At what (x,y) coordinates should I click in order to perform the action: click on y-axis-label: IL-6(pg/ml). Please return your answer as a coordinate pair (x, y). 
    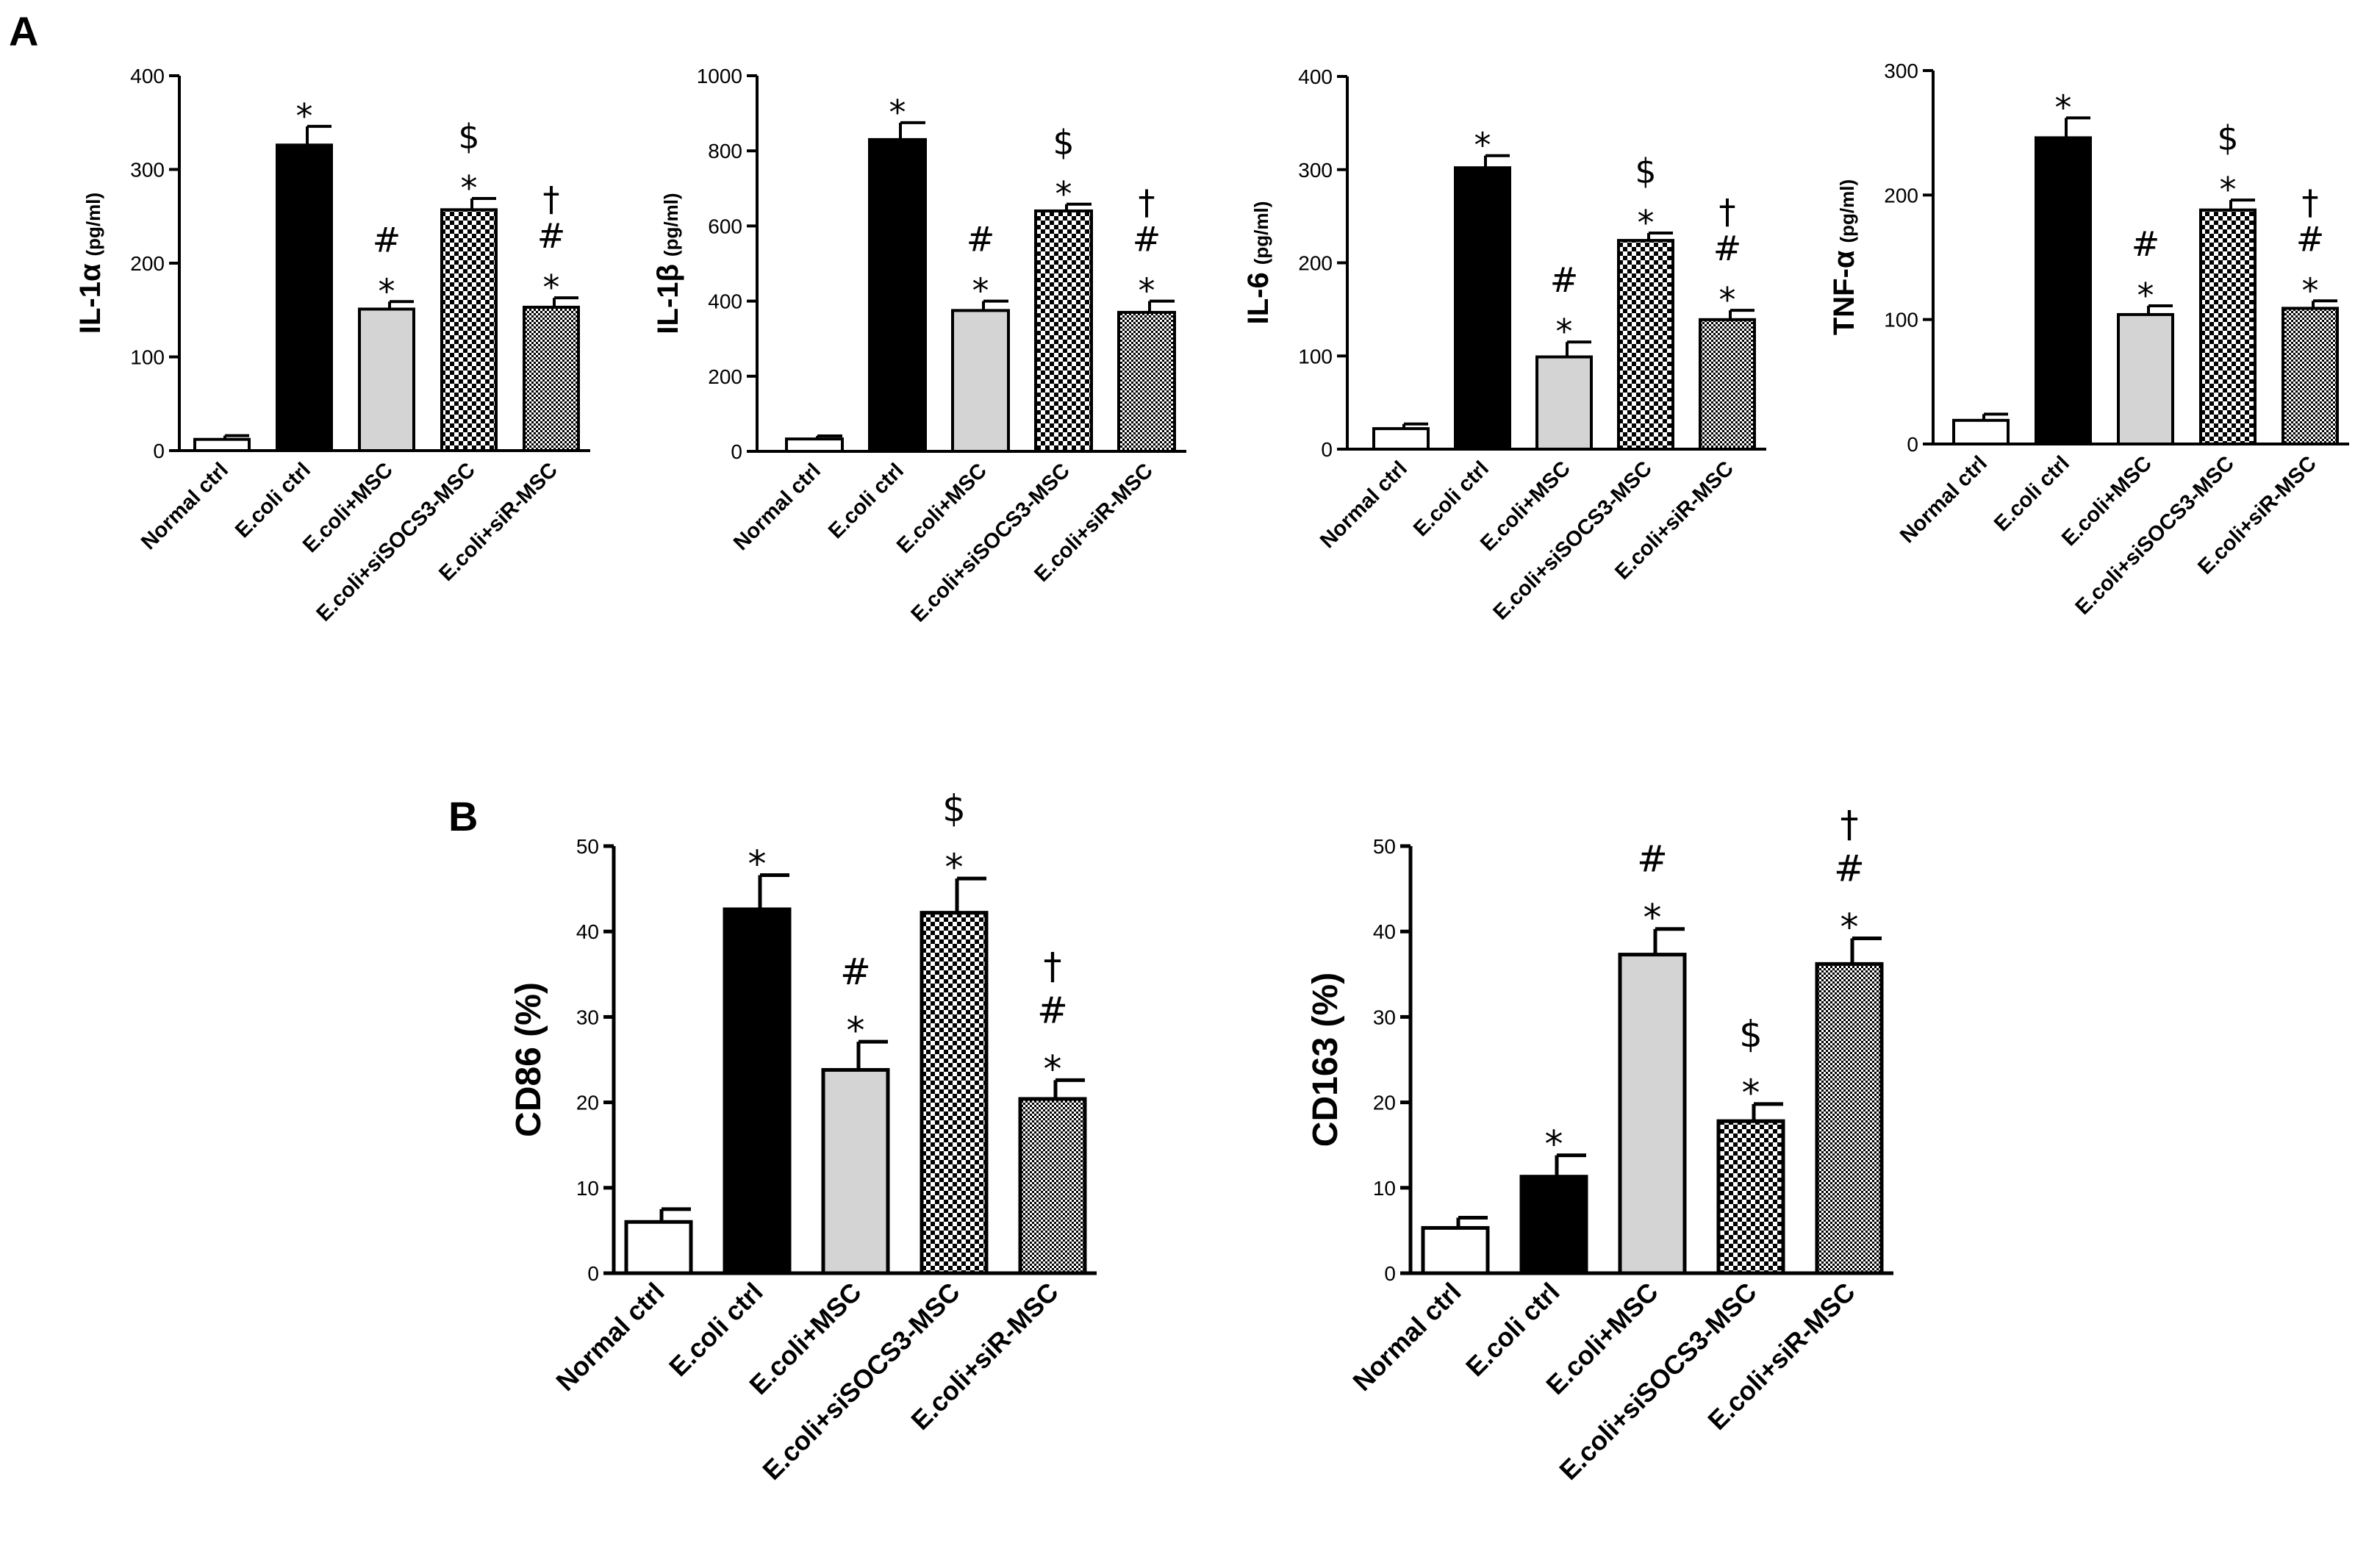
    Looking at the image, I should click on (1258, 263).